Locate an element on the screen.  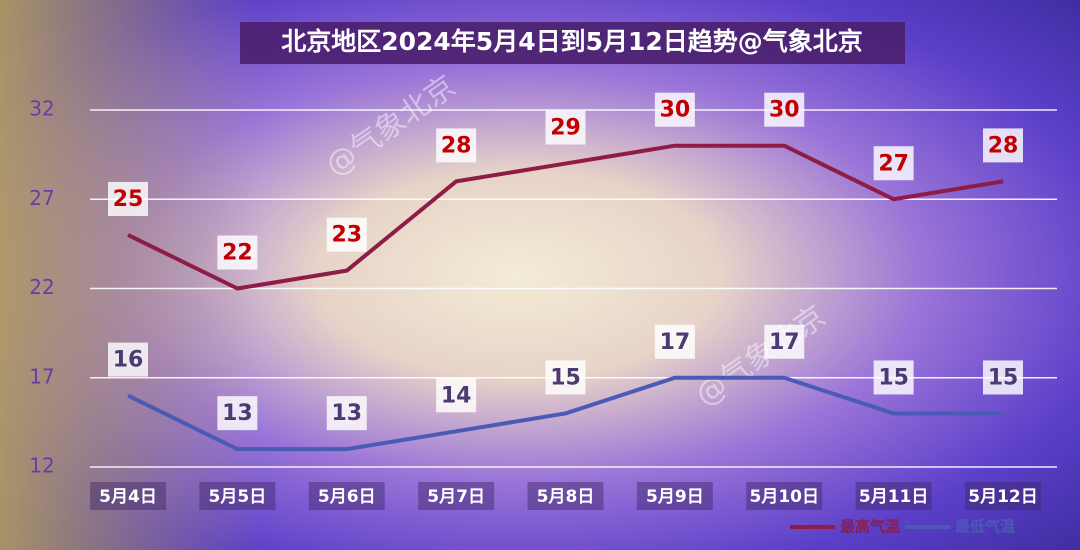
chart-title: 北京地区2024年5月4日到5月12日趋势@气象北京 is located at coordinates (572, 41).